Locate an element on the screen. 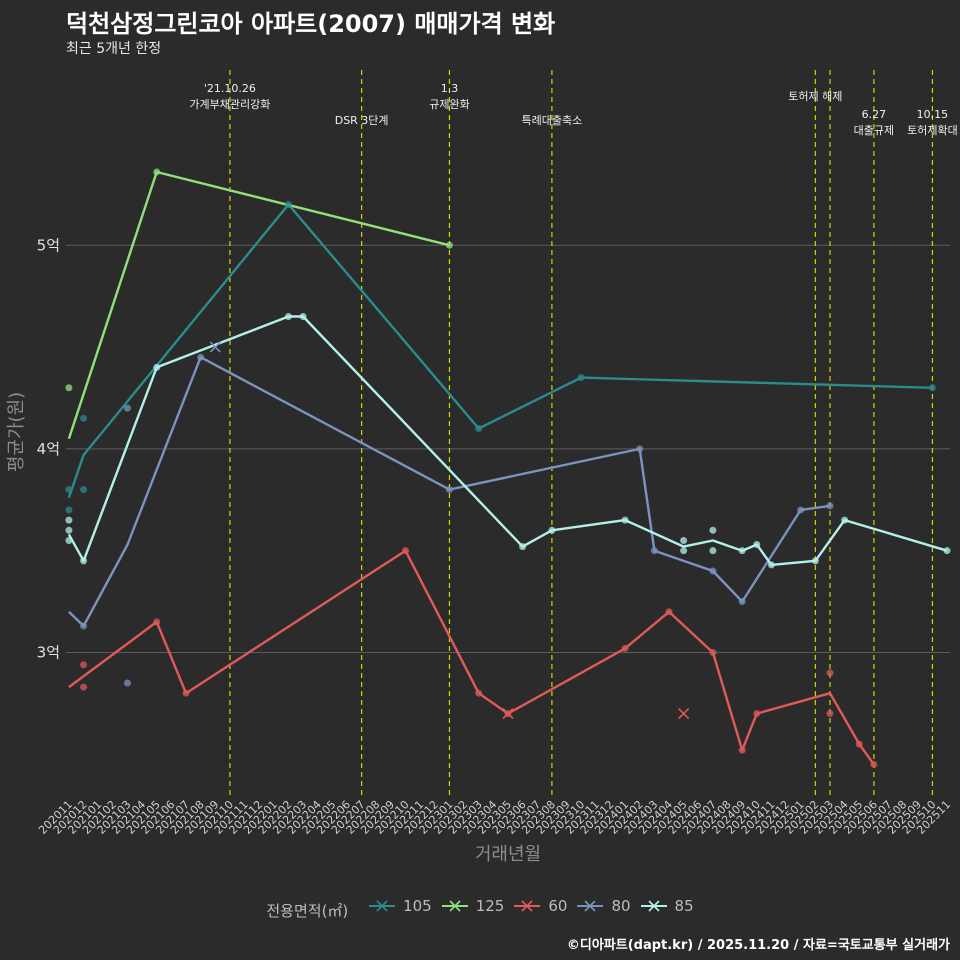  event-label: 대출규제 is located at coordinates (874, 130).